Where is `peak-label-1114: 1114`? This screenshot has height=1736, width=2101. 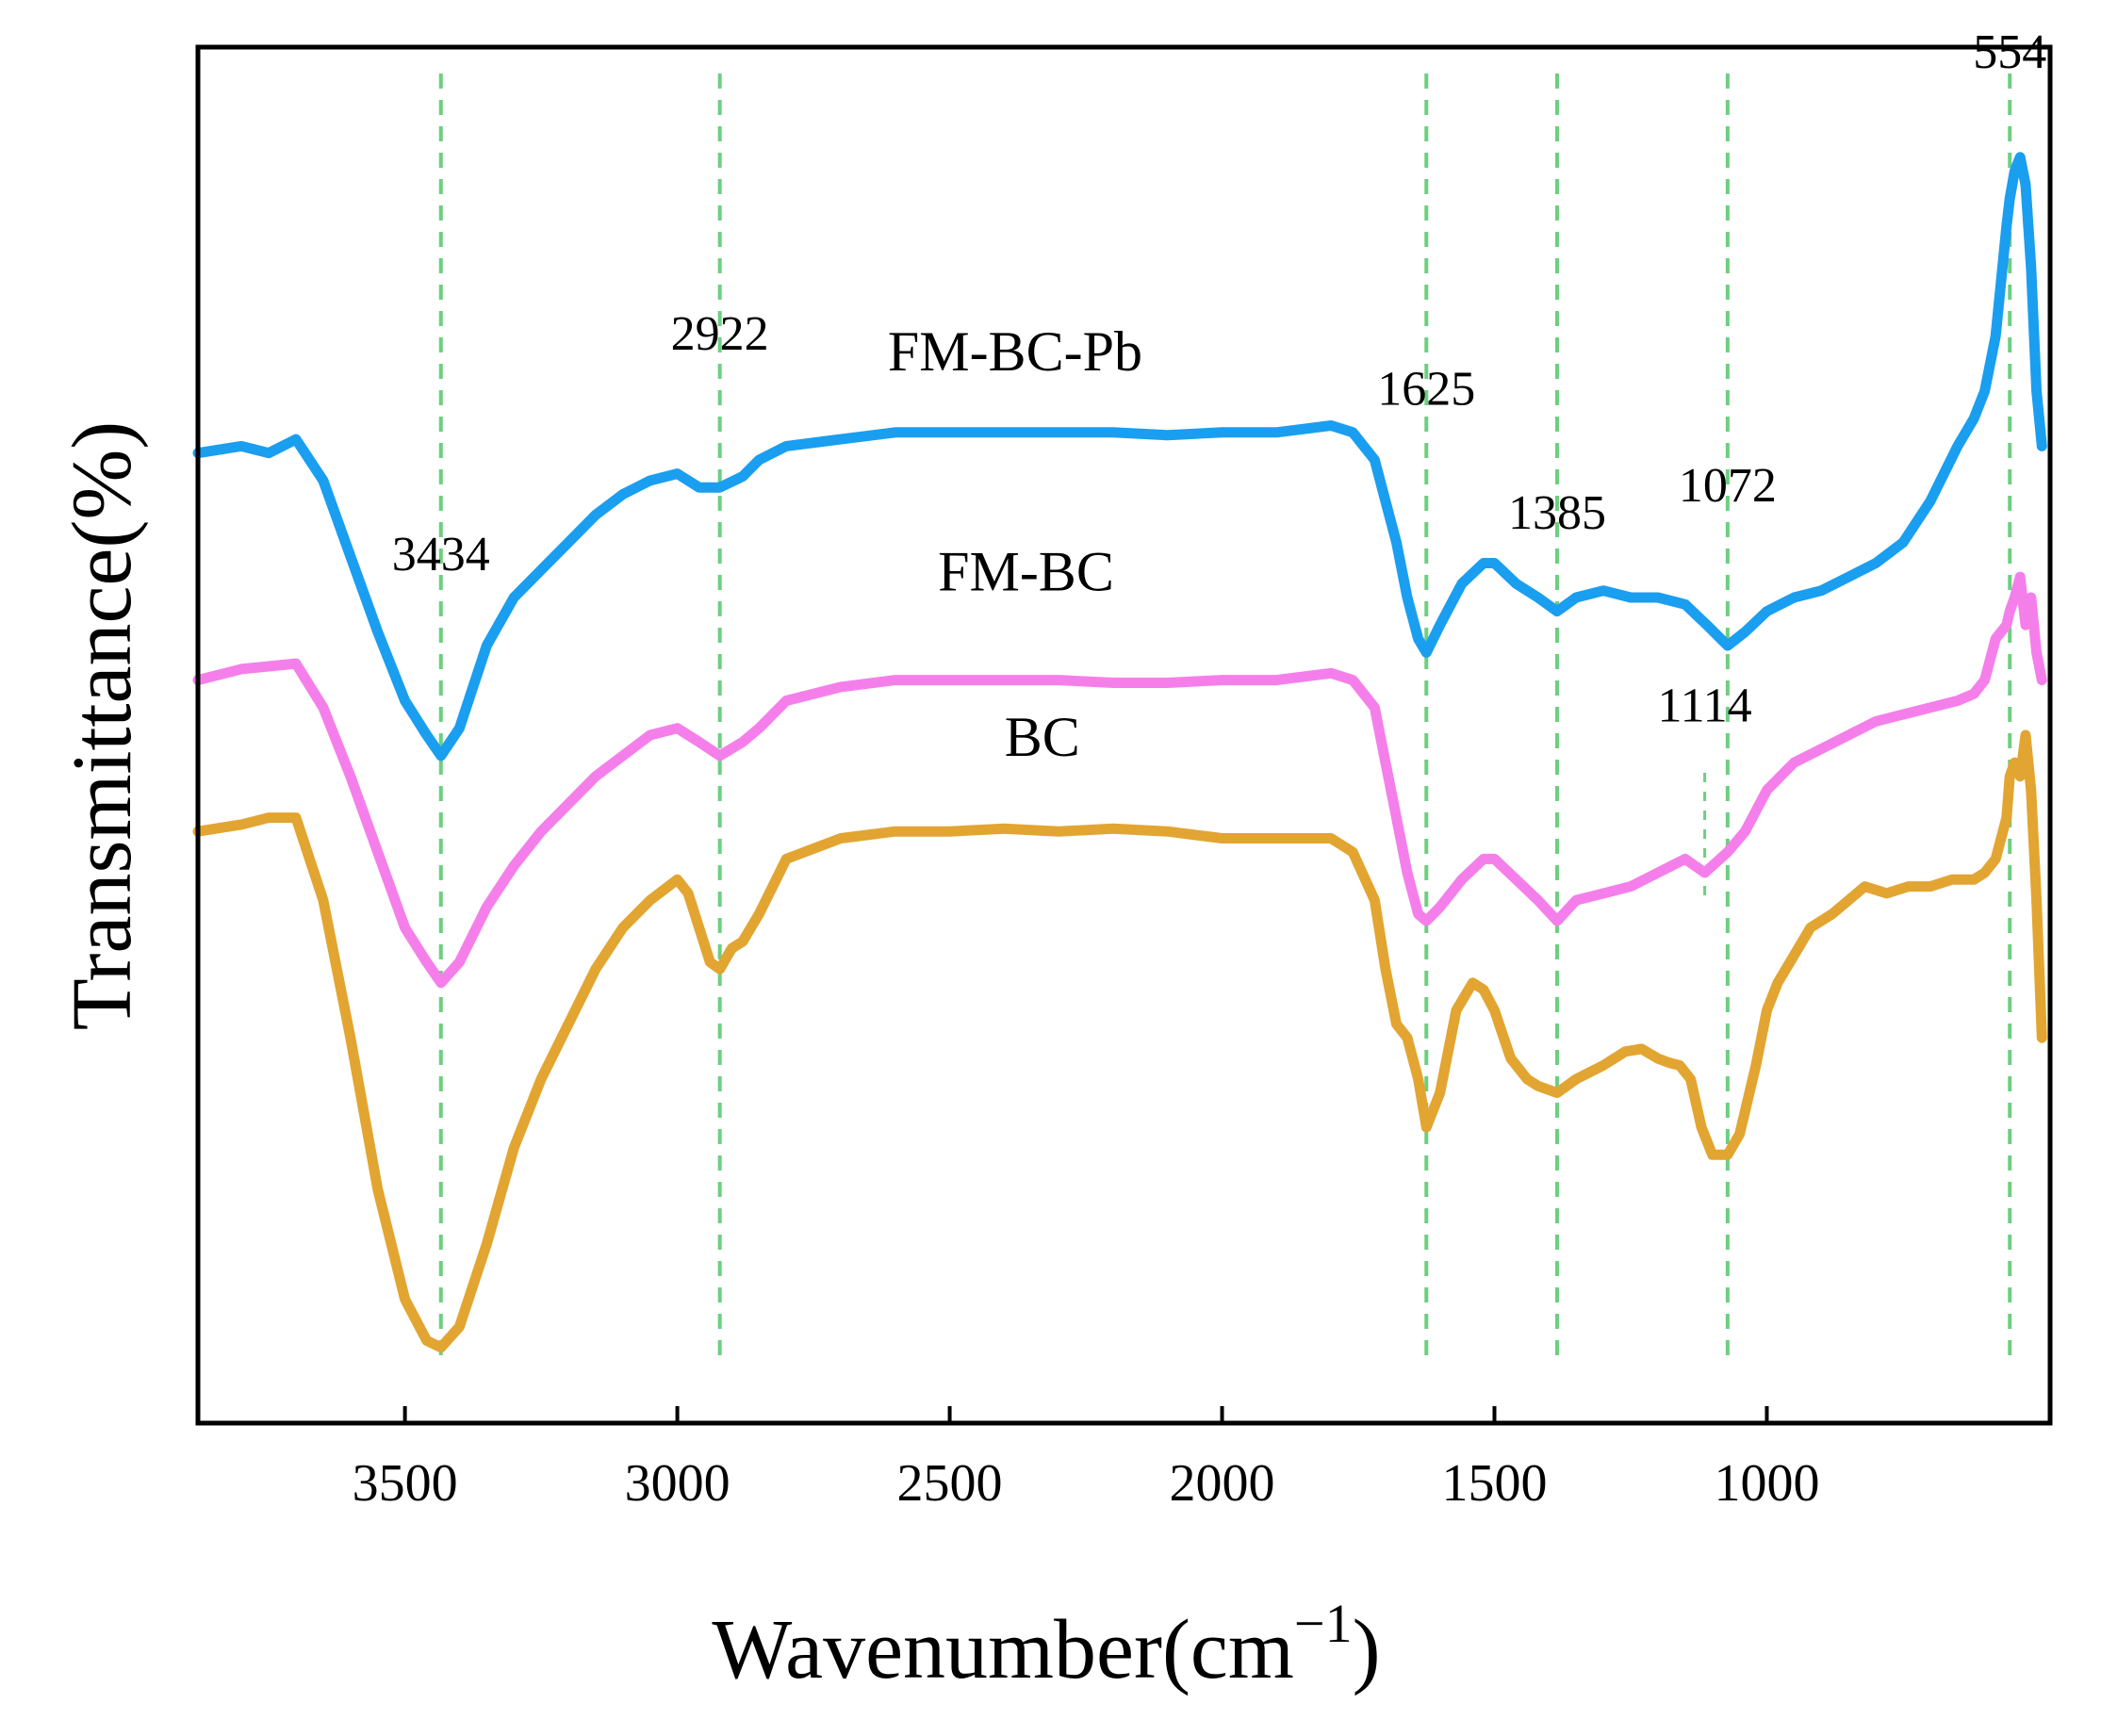
peak-label-1114: 1114 is located at coordinates (1705, 705).